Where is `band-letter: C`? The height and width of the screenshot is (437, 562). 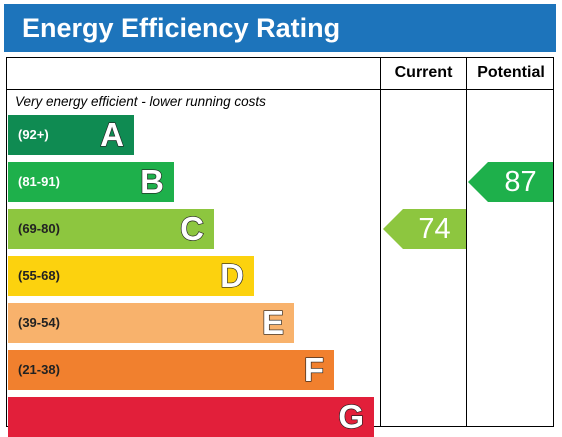 band-letter: C is located at coordinates (192, 228).